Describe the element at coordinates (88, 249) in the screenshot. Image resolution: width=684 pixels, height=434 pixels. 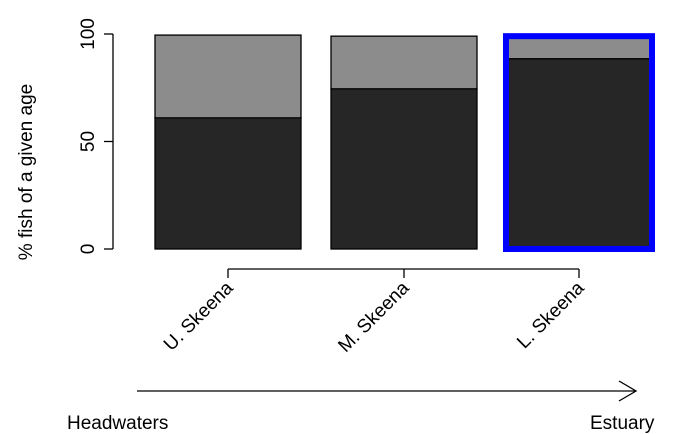
I see `y-tick-label-0: 0` at that location.